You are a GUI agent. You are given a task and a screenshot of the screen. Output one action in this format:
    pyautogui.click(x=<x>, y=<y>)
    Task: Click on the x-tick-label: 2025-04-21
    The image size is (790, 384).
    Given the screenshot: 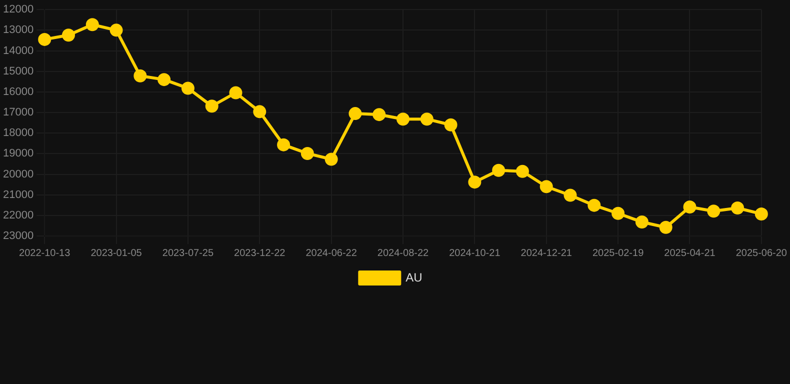 What is the action you would take?
    pyautogui.click(x=690, y=253)
    